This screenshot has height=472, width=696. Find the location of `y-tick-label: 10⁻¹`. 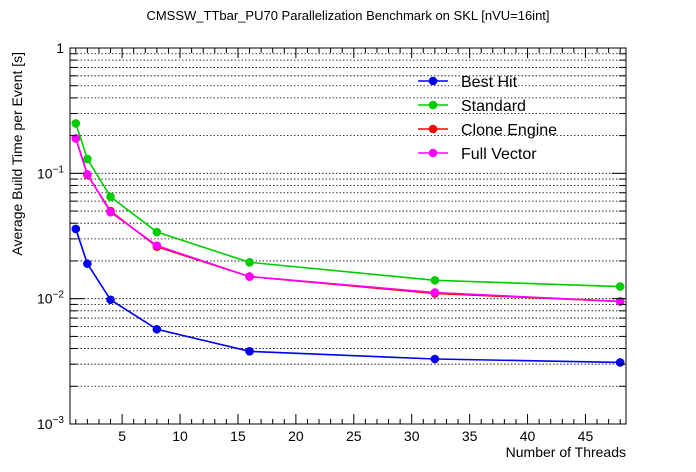

y-tick-label: 10⁻¹ is located at coordinates (50, 172).